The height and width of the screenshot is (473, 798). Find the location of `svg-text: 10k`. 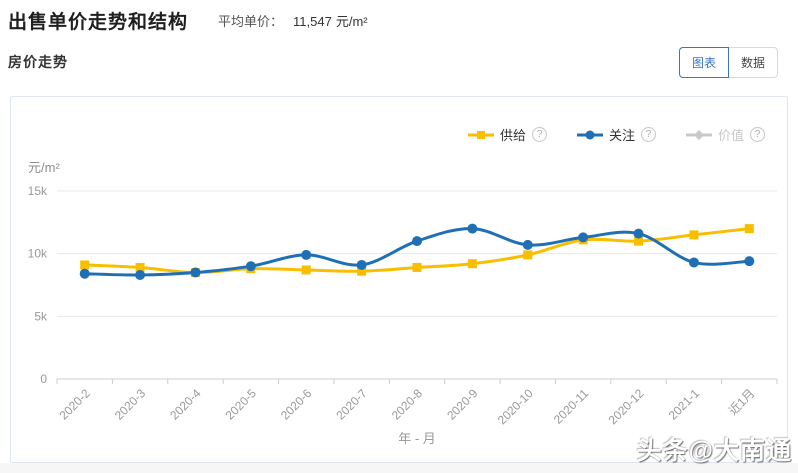

svg-text: 10k is located at coordinates (38, 254).